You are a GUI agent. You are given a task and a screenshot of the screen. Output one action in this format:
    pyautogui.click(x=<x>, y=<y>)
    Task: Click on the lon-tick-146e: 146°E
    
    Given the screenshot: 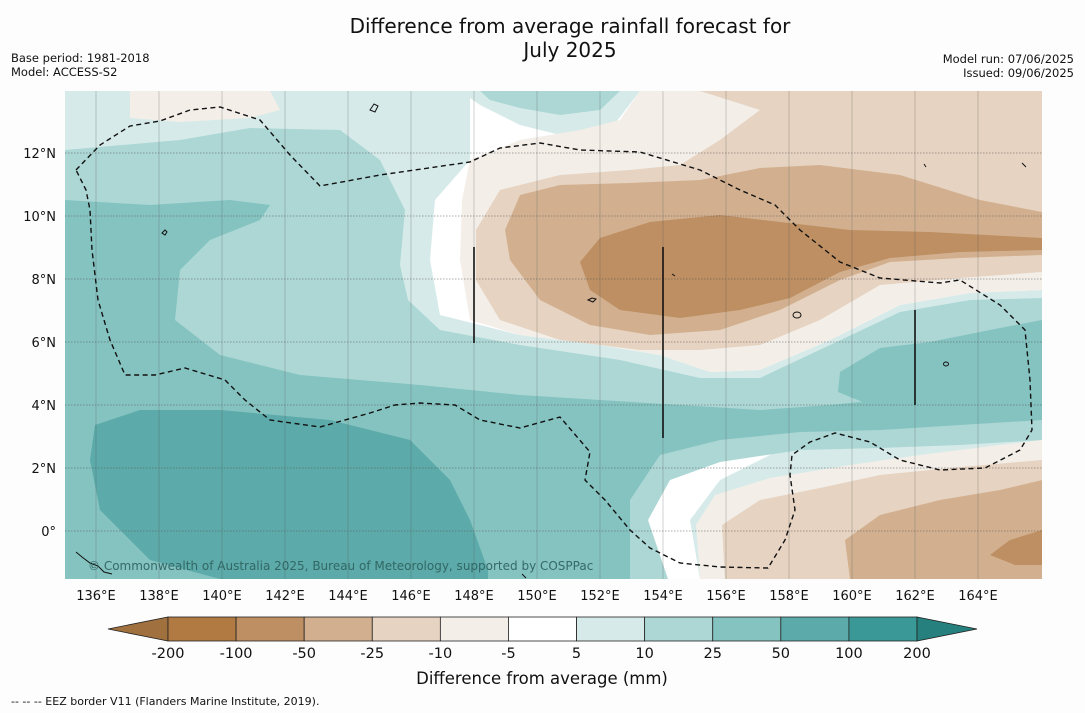 What is the action you would take?
    pyautogui.click(x=411, y=596)
    